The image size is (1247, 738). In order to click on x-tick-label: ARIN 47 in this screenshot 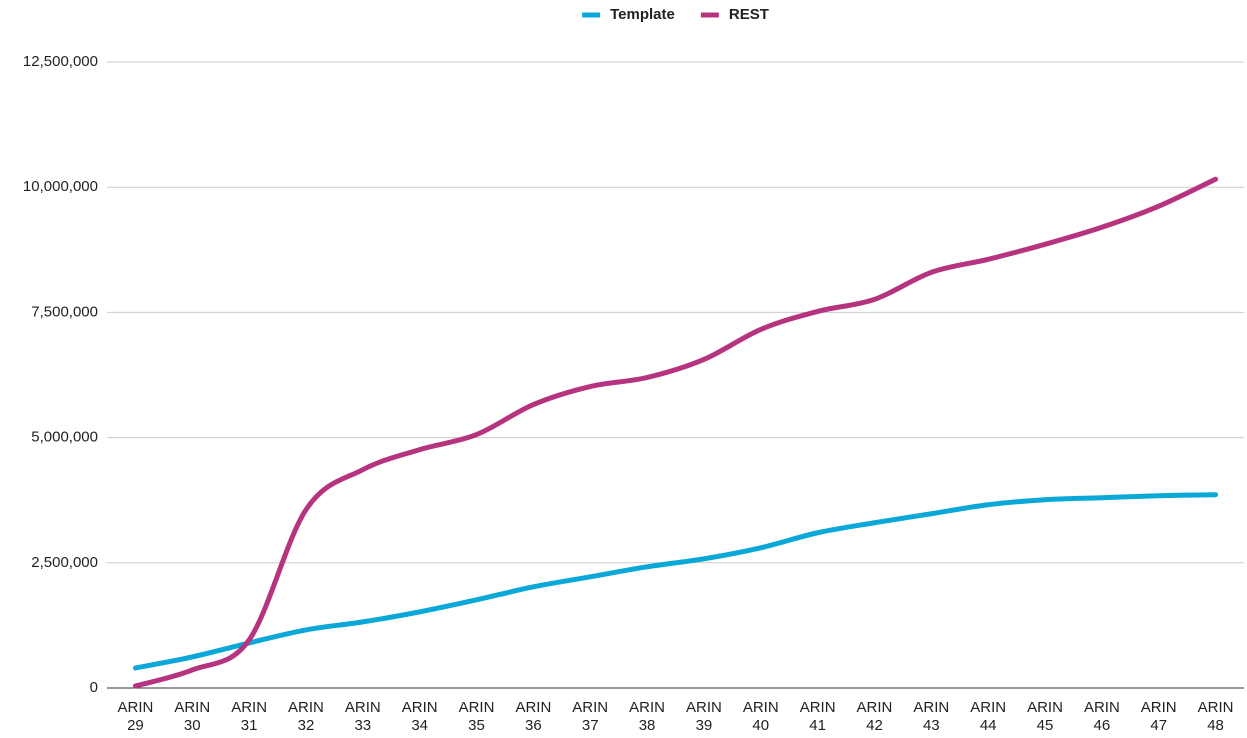, I will do `click(1159, 716)`.